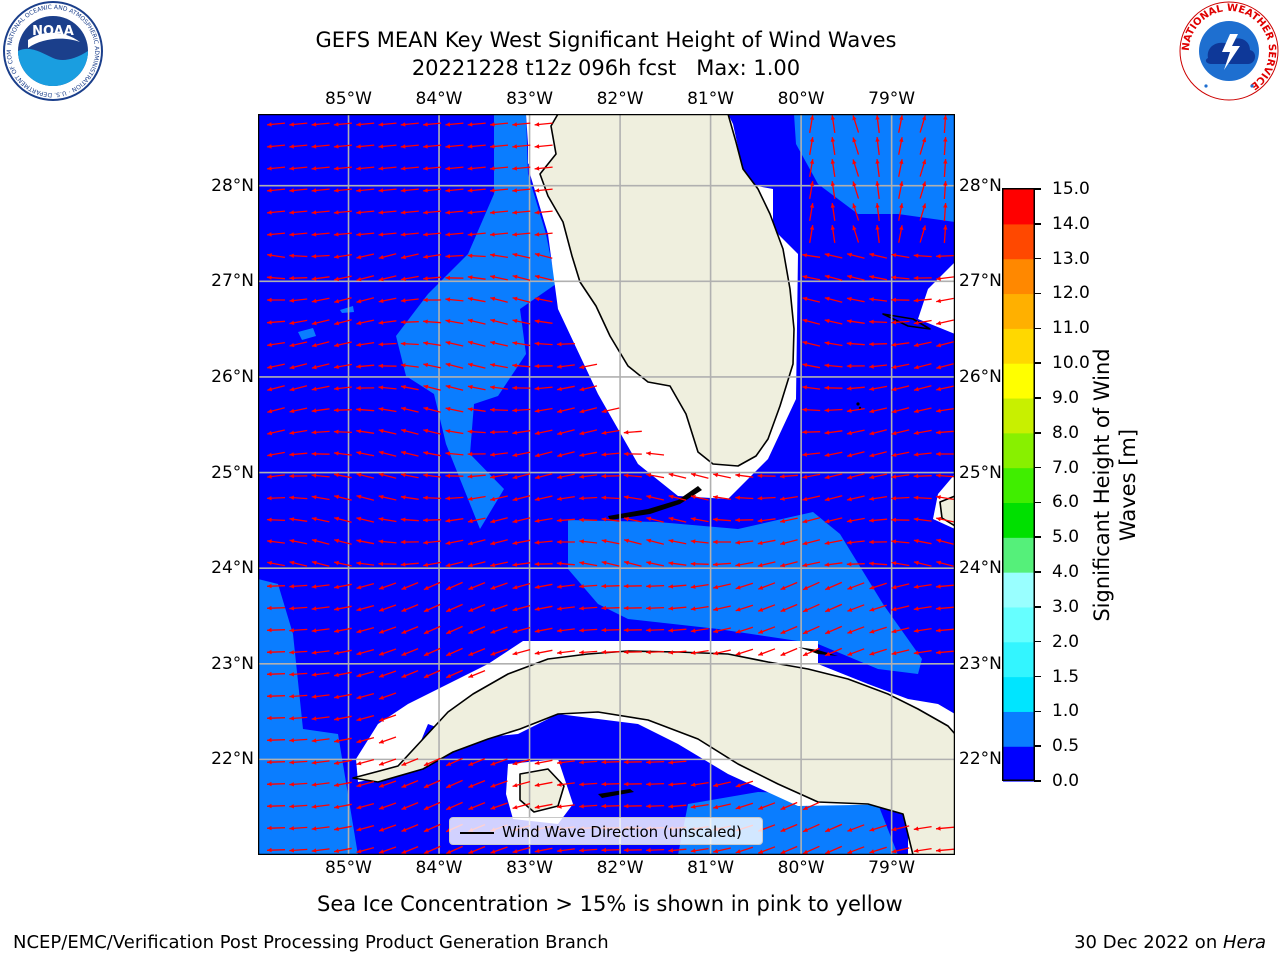 The image size is (1280, 960). Describe the element at coordinates (1071, 293) in the screenshot. I see `colorbar-tick-label: 12.0` at that location.